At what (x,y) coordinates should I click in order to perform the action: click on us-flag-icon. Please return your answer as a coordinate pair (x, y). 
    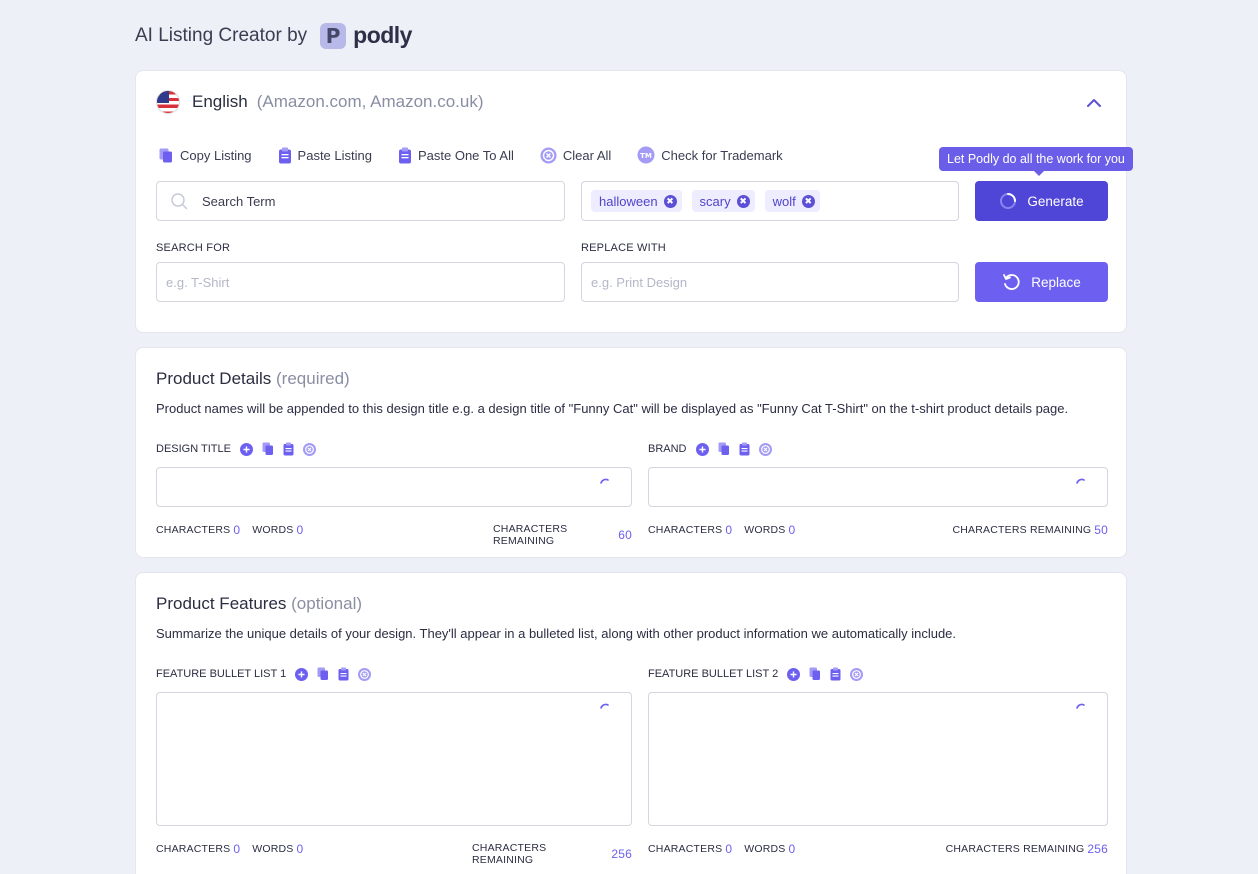
    Looking at the image, I should click on (168, 102).